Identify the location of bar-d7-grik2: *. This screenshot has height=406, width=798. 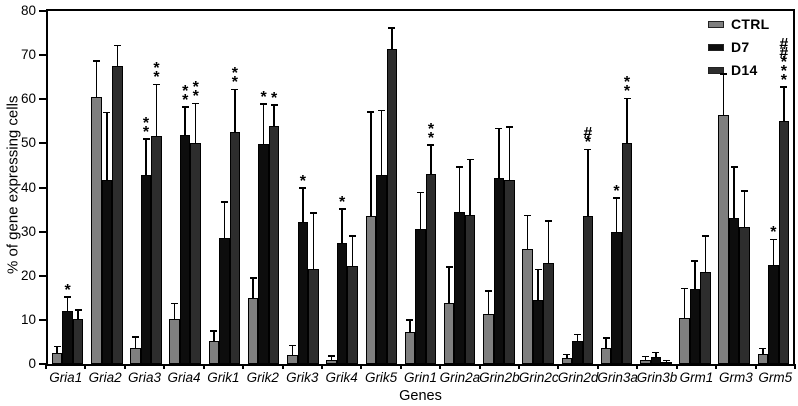
(263, 187).